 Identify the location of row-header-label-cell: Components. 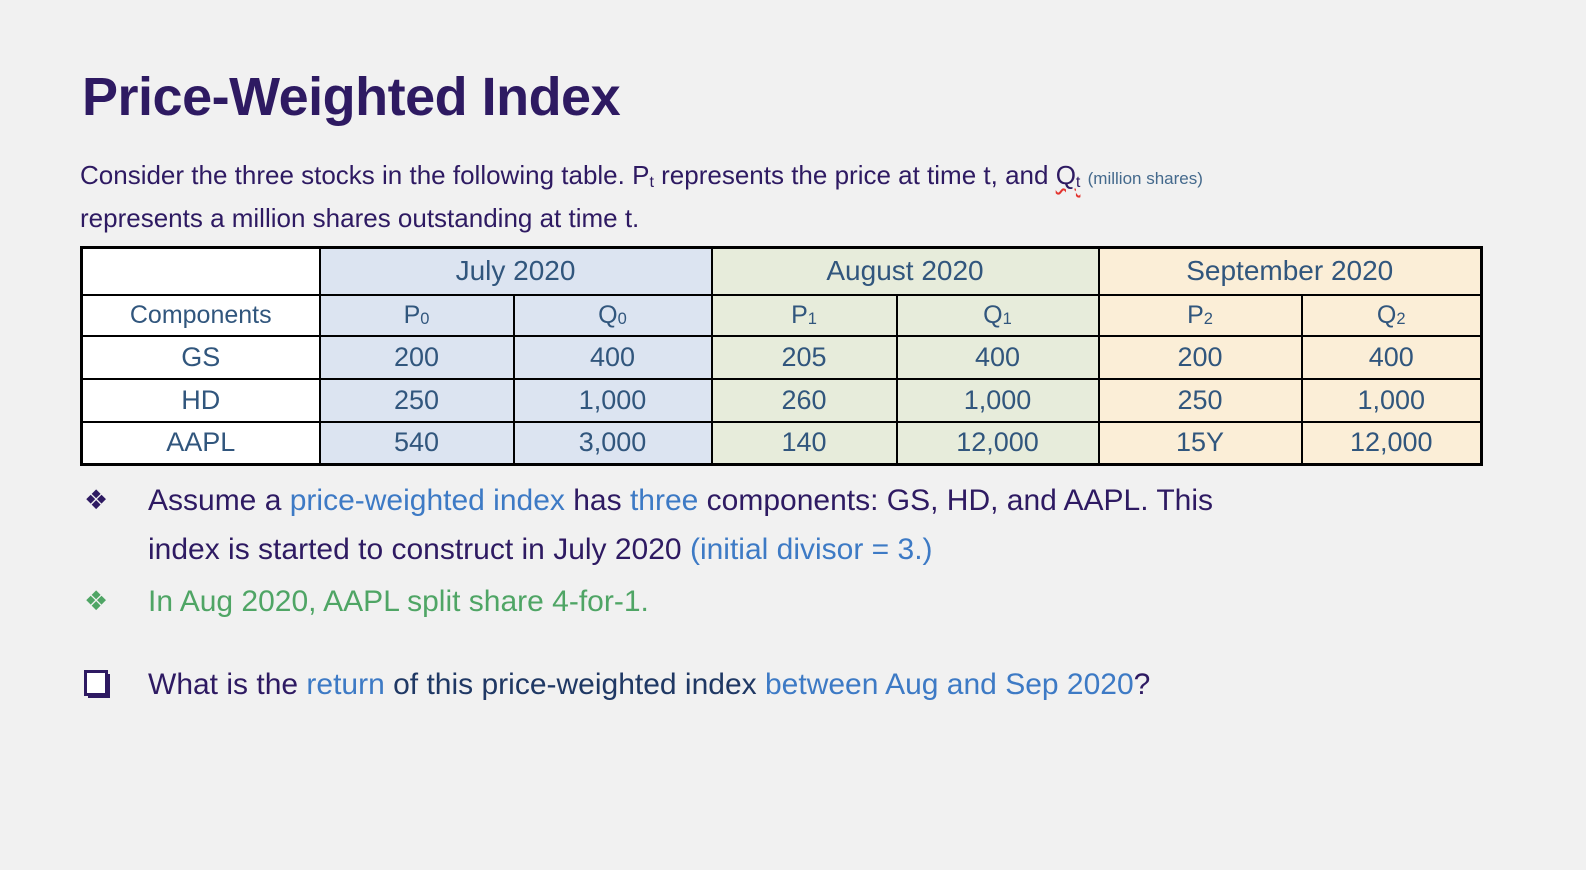
(200, 315).